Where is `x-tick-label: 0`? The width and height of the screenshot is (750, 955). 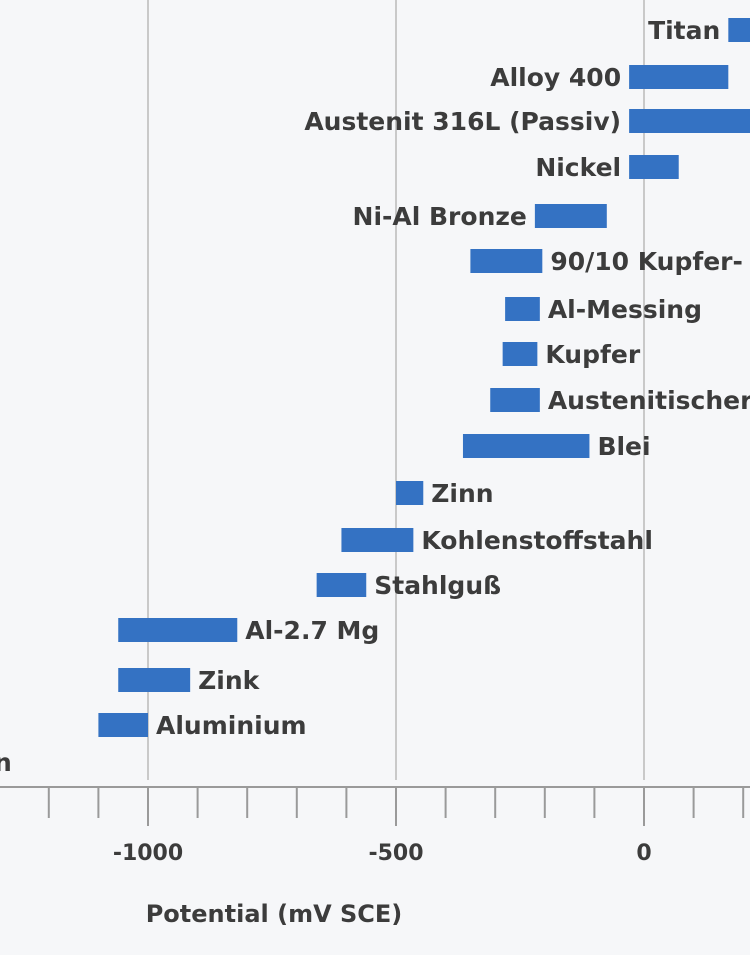
x-tick-label: 0 is located at coordinates (643, 853).